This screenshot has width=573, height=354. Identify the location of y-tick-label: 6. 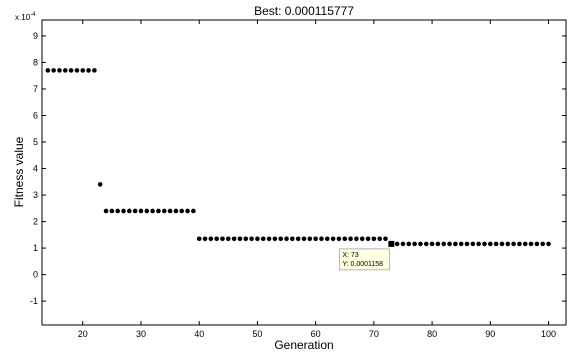
(35, 115).